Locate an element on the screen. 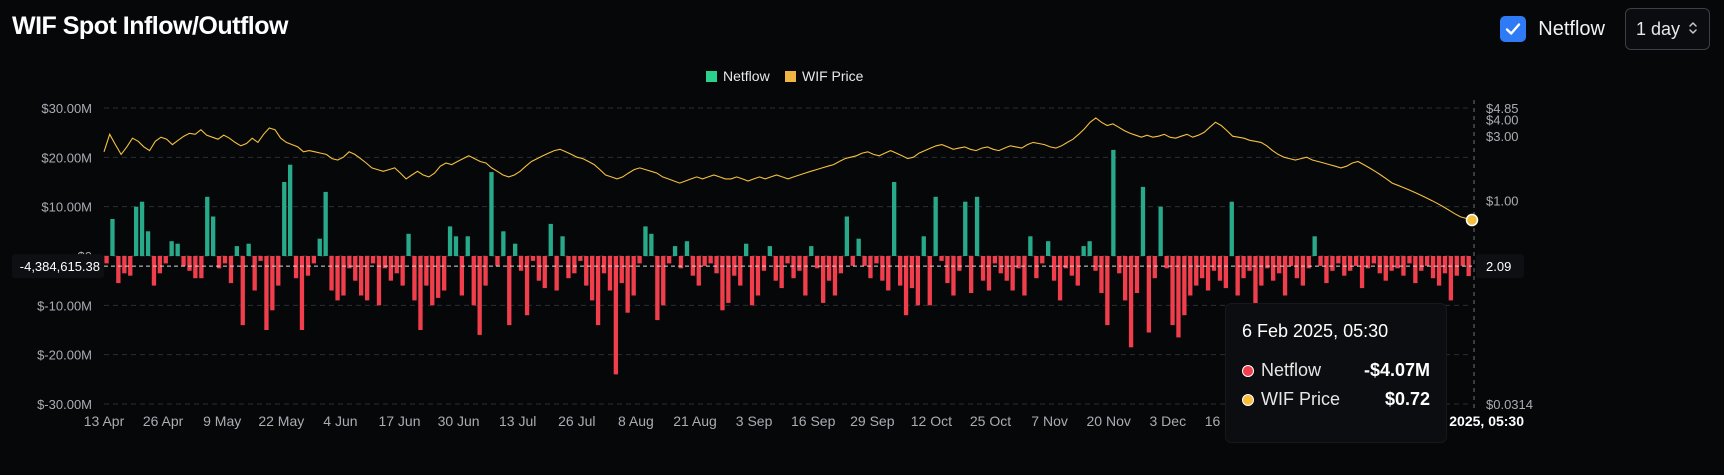 The image size is (1724, 475). x-tick-label: 7 Nov is located at coordinates (1049, 421).